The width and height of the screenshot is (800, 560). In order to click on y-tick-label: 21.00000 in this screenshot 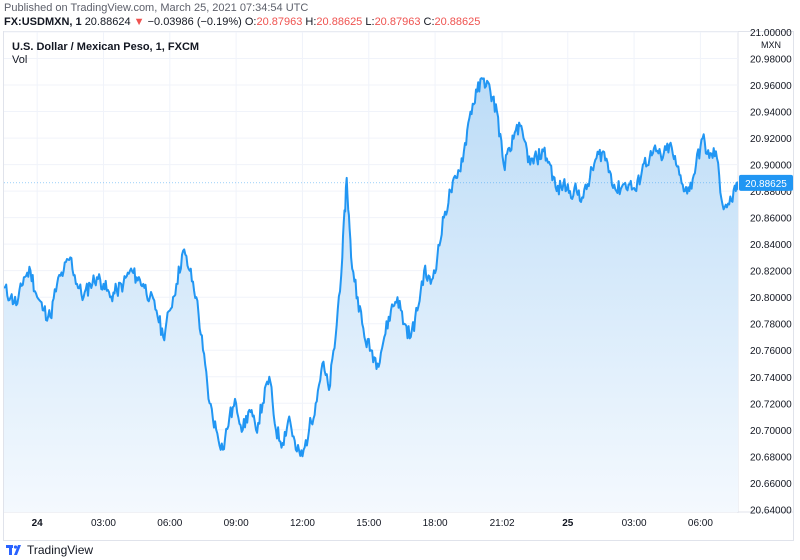, I will do `click(771, 33)`.